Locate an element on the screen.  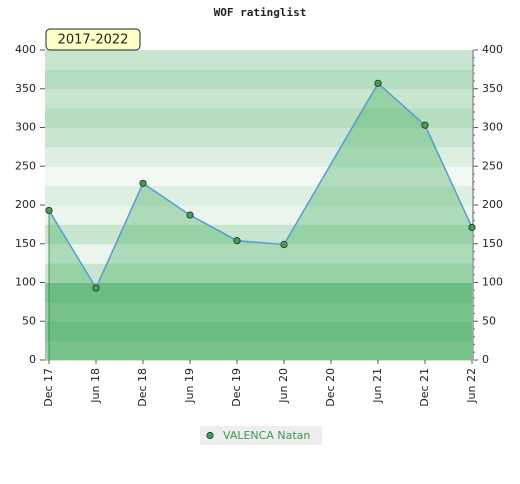
y-tick-label: 350 is located at coordinates (25, 88).